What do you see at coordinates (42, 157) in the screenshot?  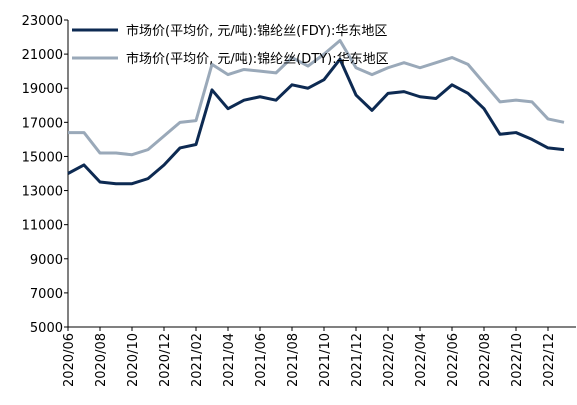 I see `y-tick-label: 15000` at bounding box center [42, 157].